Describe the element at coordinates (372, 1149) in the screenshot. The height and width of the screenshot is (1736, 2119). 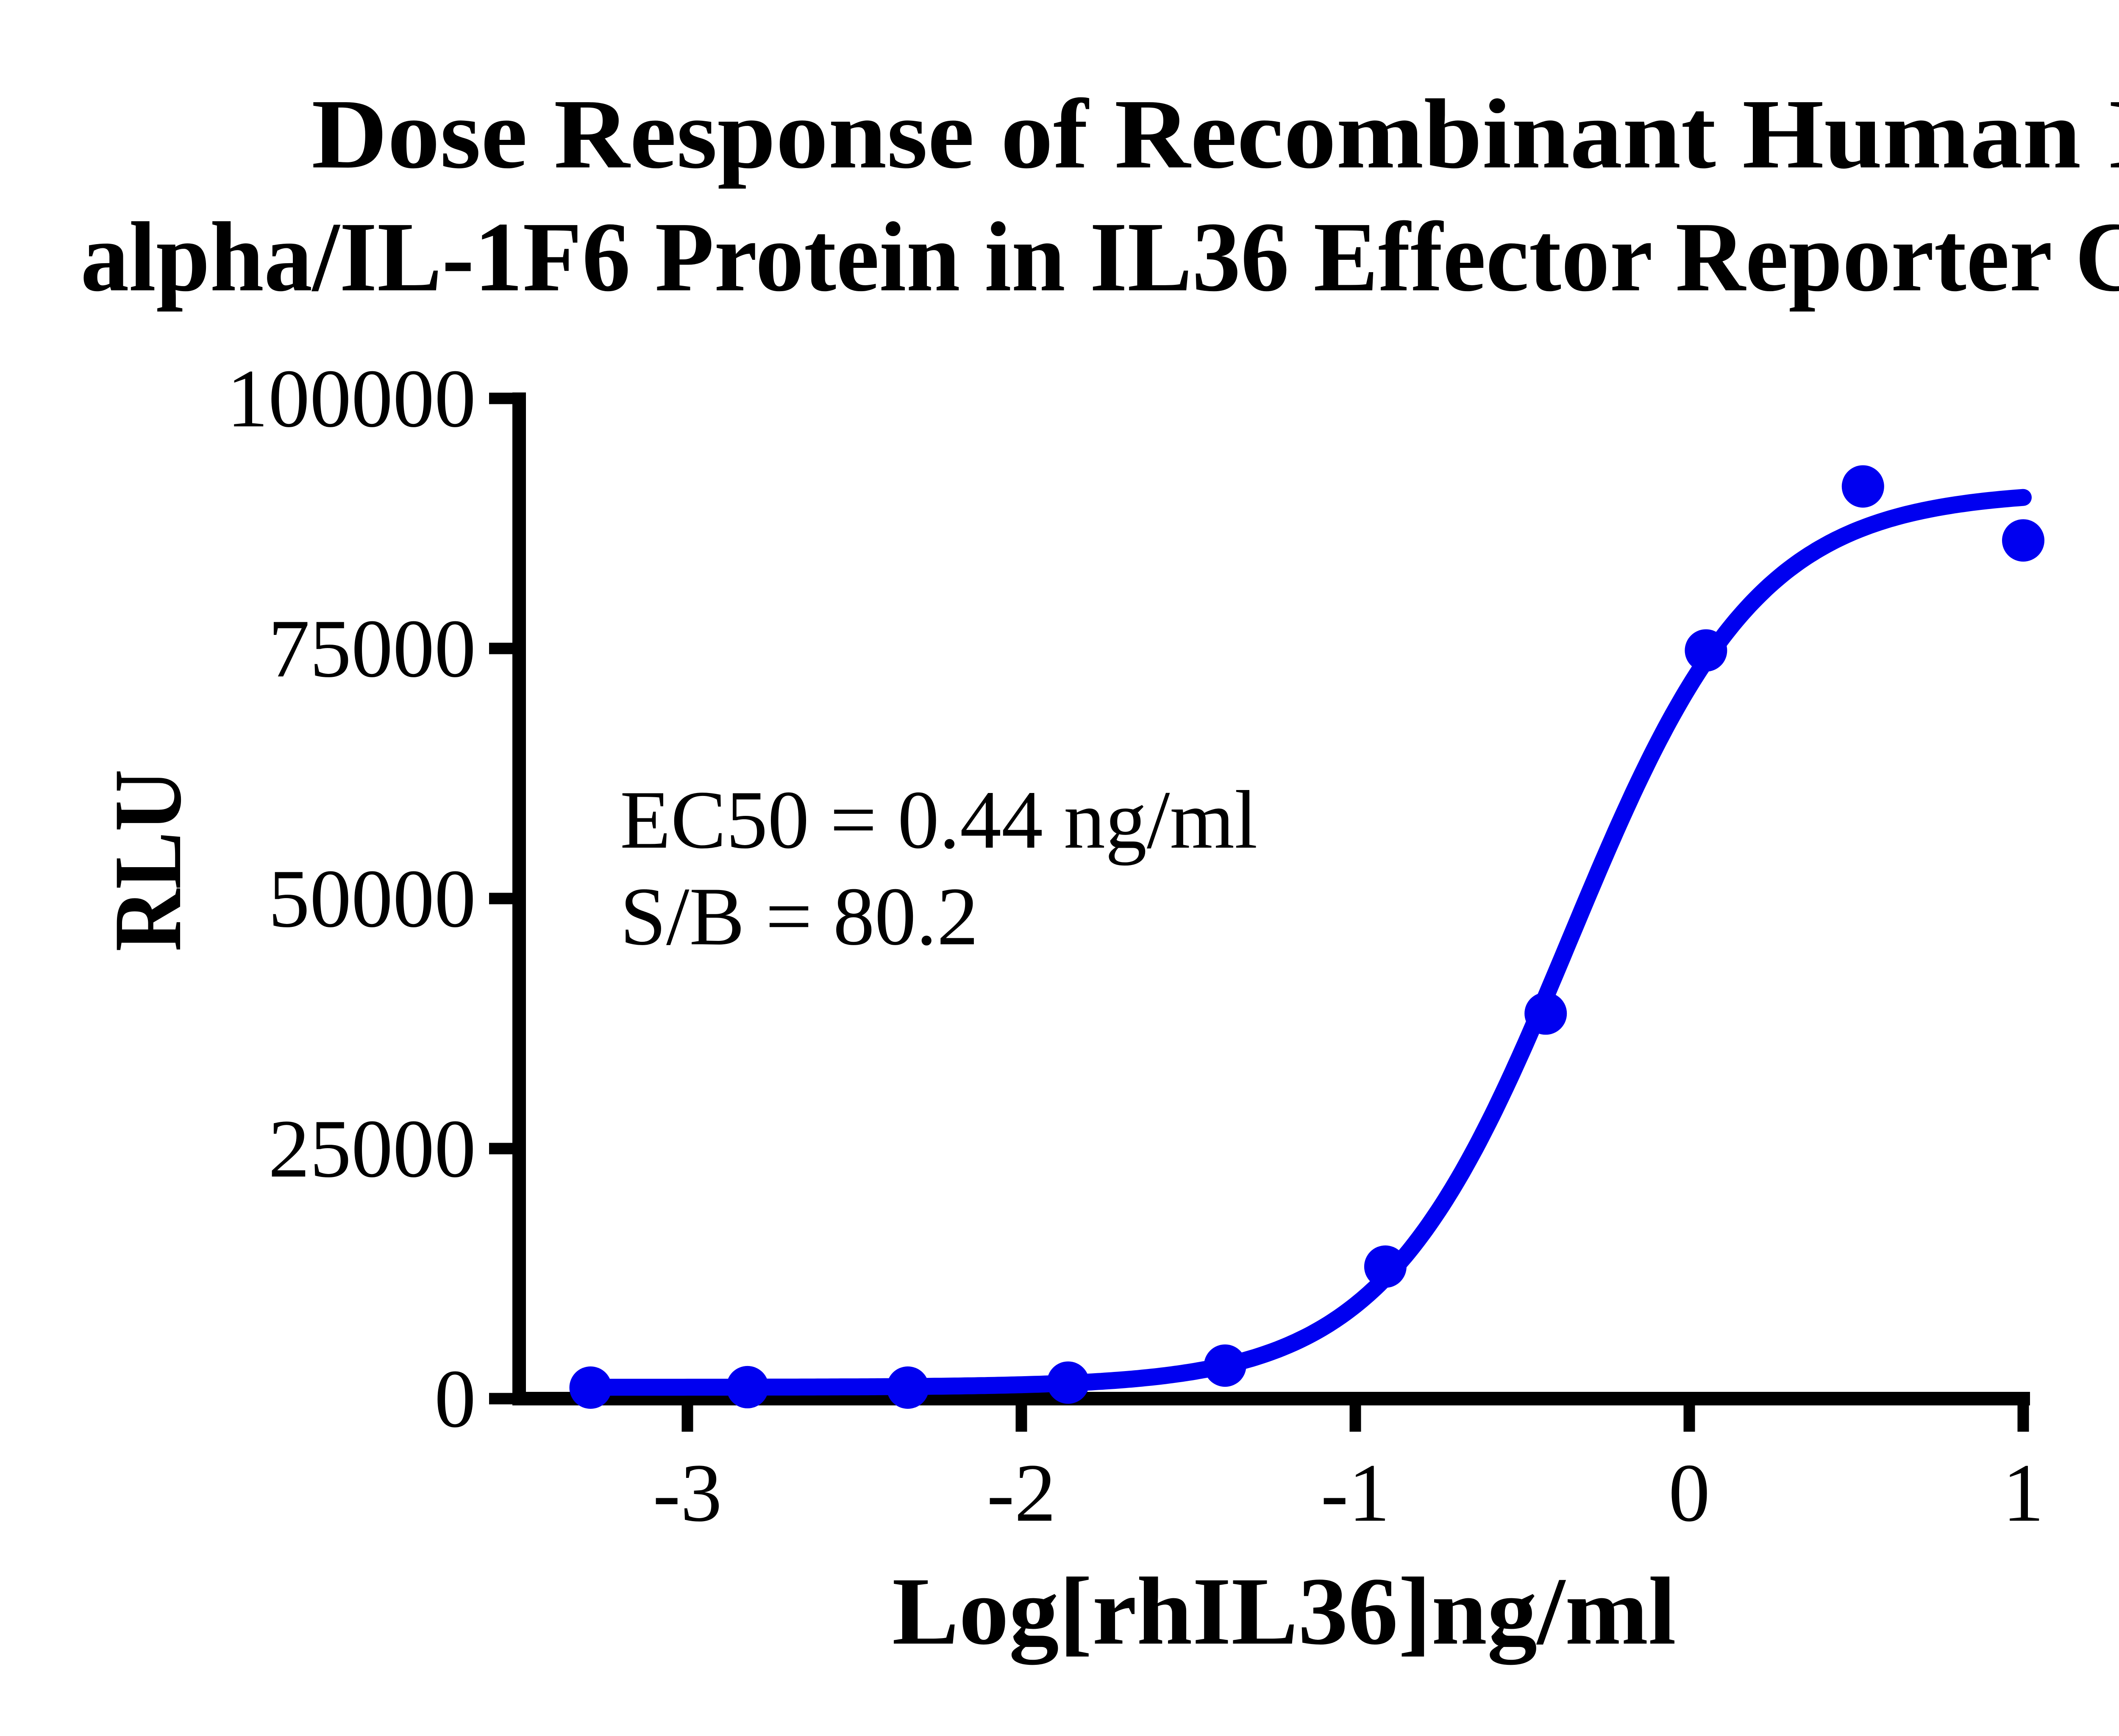
I see `y-tick-label: 25000` at that location.